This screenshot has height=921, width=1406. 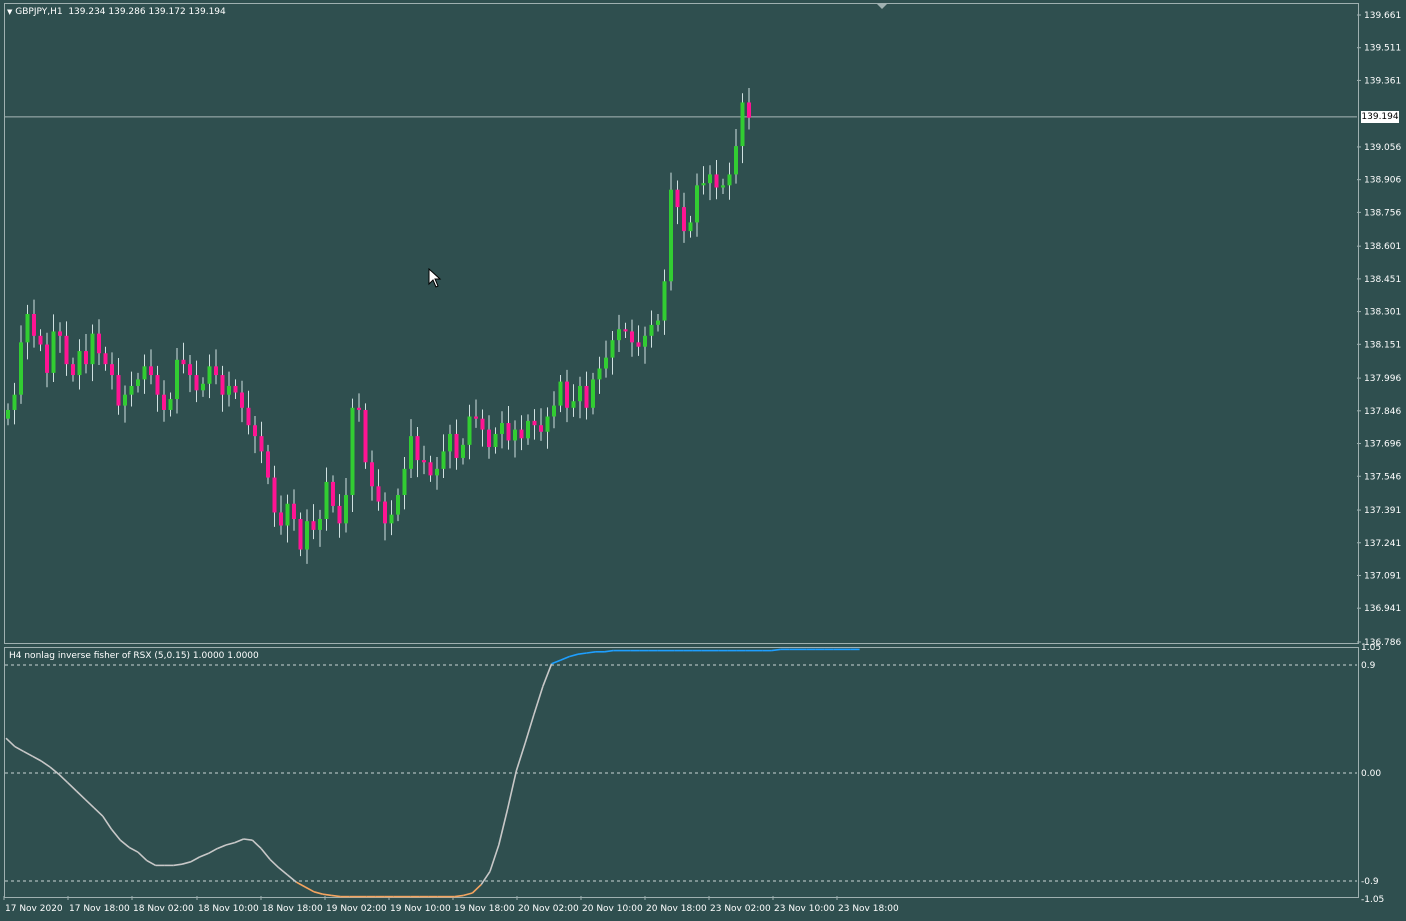 I want to click on indicator-axis-label: -0.9, so click(x=1370, y=882).